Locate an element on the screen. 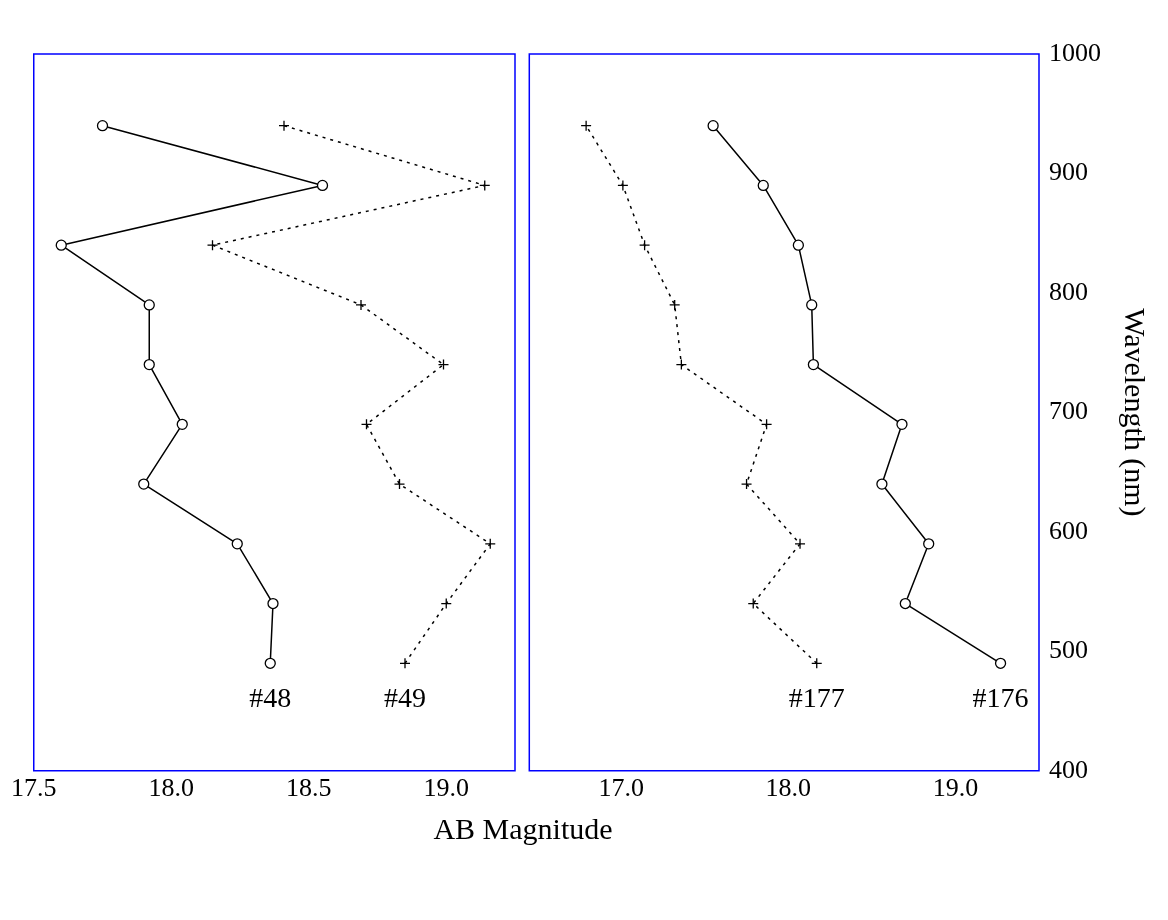 This screenshot has width=1168, height=920. y-tick-label: 600 is located at coordinates (1068, 530).